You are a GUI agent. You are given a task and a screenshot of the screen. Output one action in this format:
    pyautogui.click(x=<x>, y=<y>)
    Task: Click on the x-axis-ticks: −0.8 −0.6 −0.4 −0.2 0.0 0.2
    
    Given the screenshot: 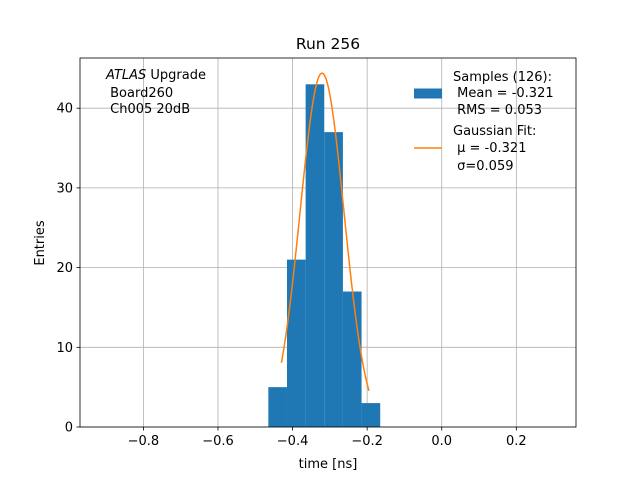 What is the action you would take?
    pyautogui.click(x=327, y=438)
    